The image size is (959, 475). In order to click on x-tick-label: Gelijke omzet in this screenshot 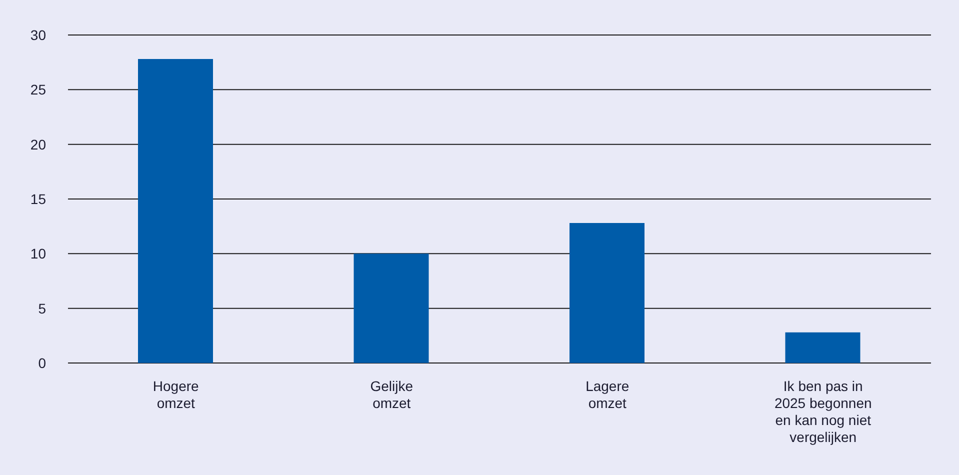, I will do `click(392, 394)`.